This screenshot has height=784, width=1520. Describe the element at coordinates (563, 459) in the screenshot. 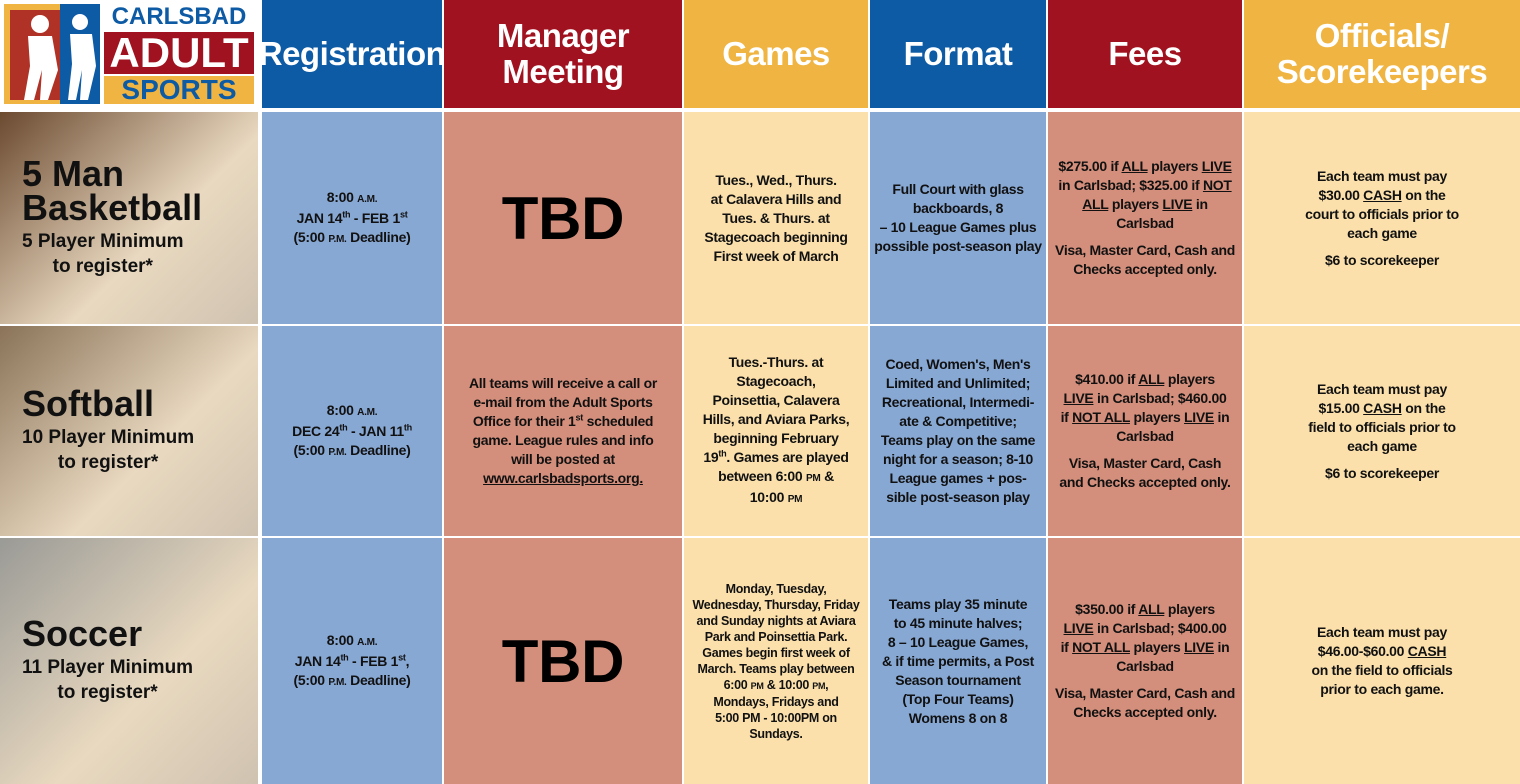

I see `text-line: will be posted at` at that location.